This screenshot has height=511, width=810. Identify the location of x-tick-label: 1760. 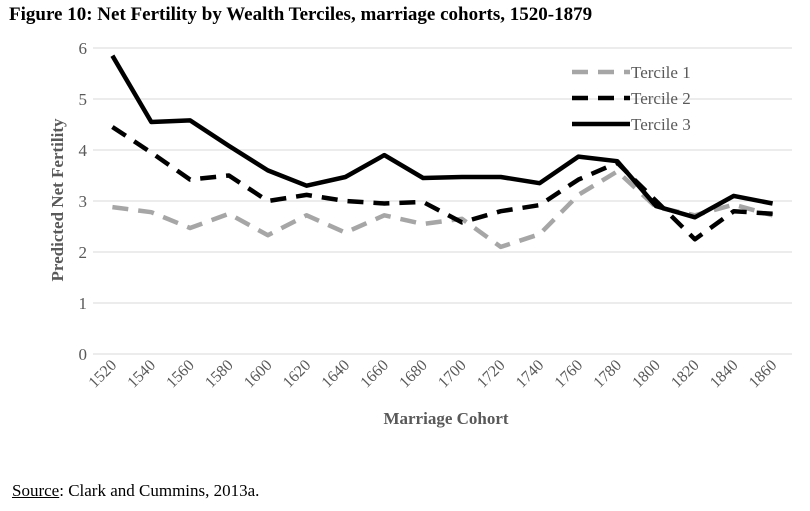
(569, 374).